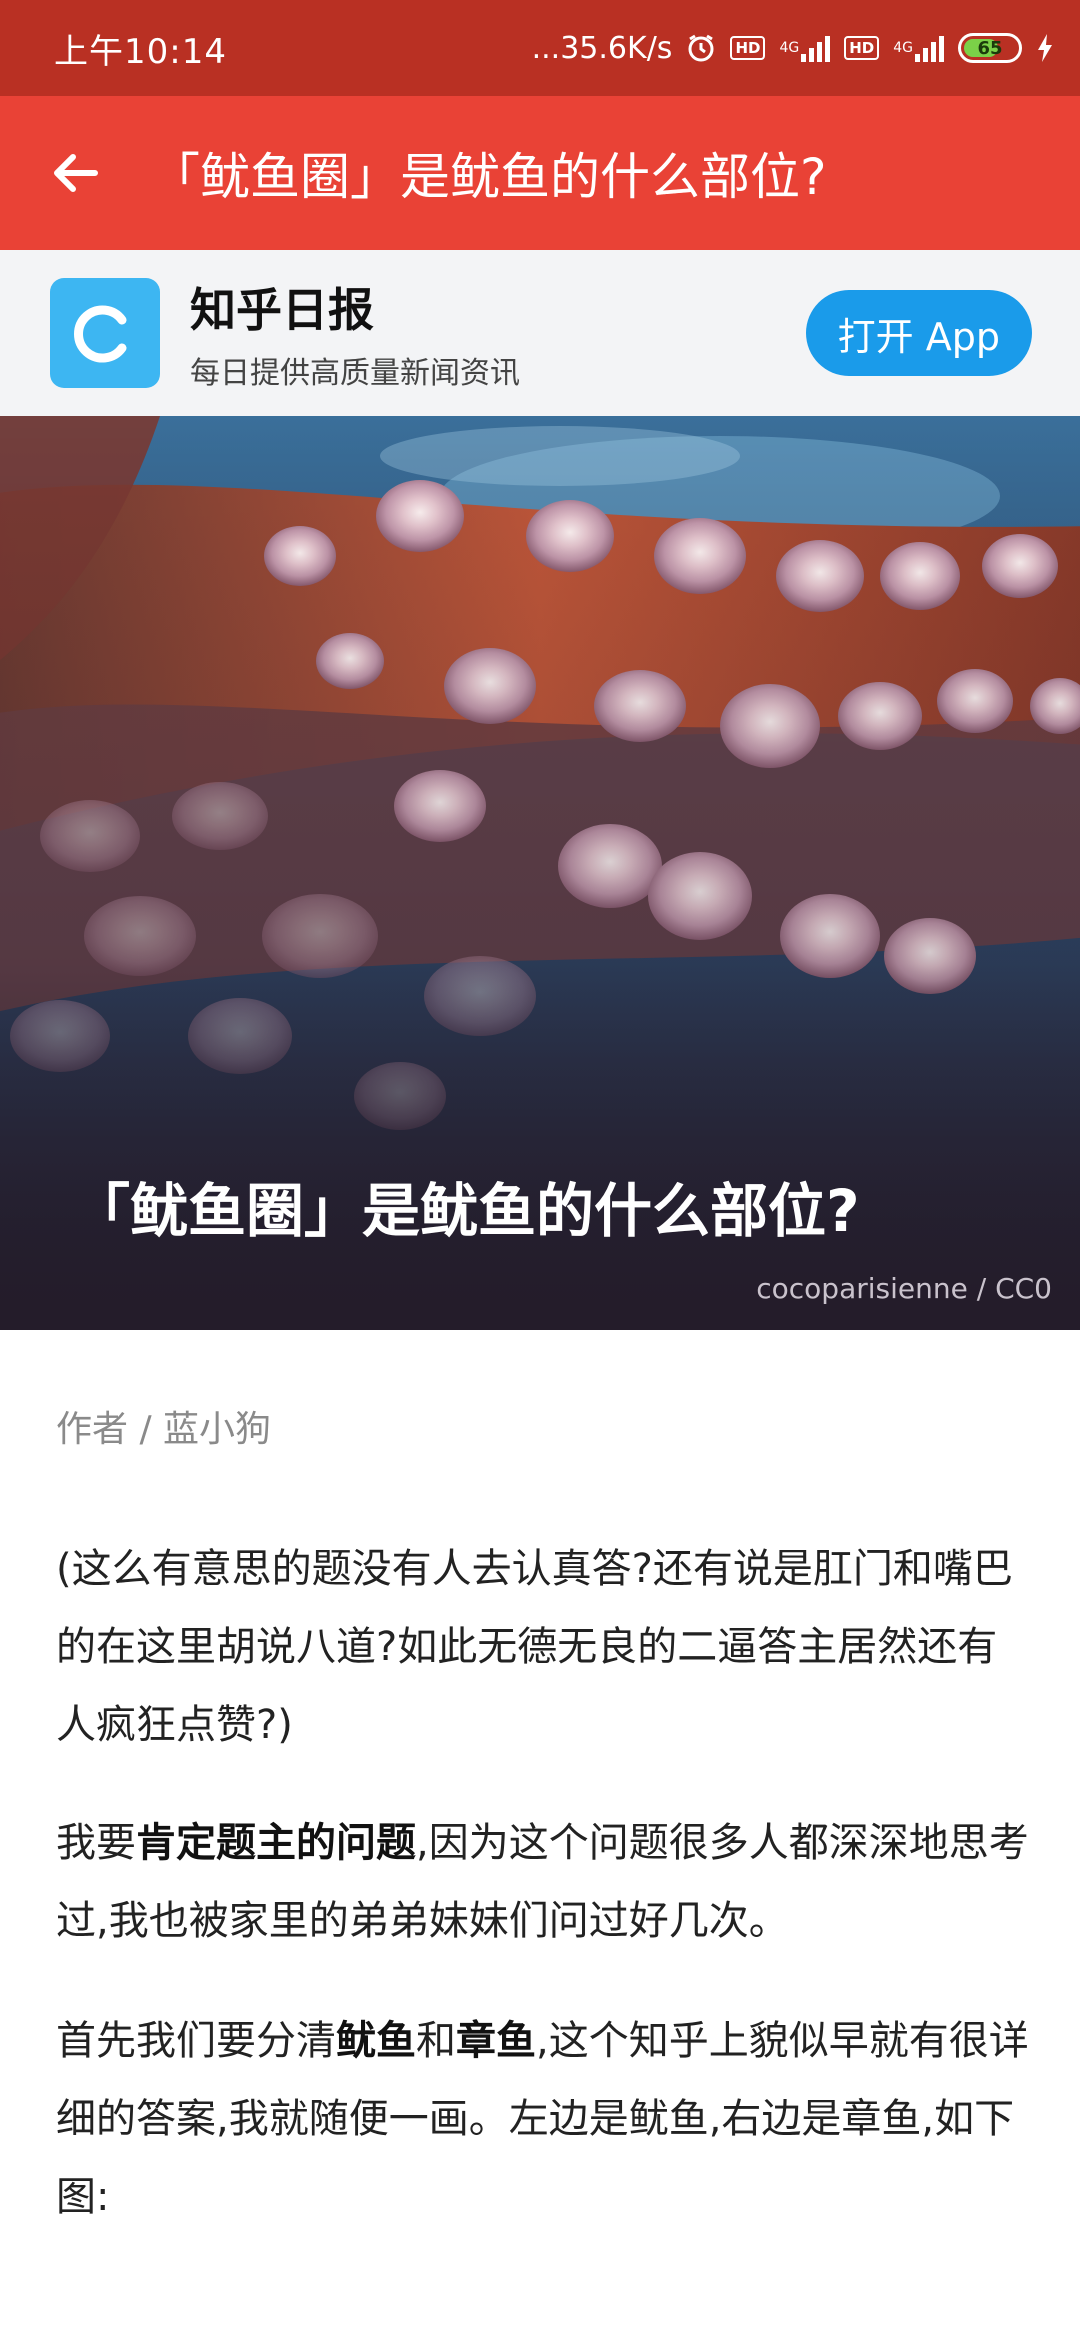 The height and width of the screenshot is (2340, 1080). What do you see at coordinates (701, 48) in the screenshot?
I see `alarm-icon` at bounding box center [701, 48].